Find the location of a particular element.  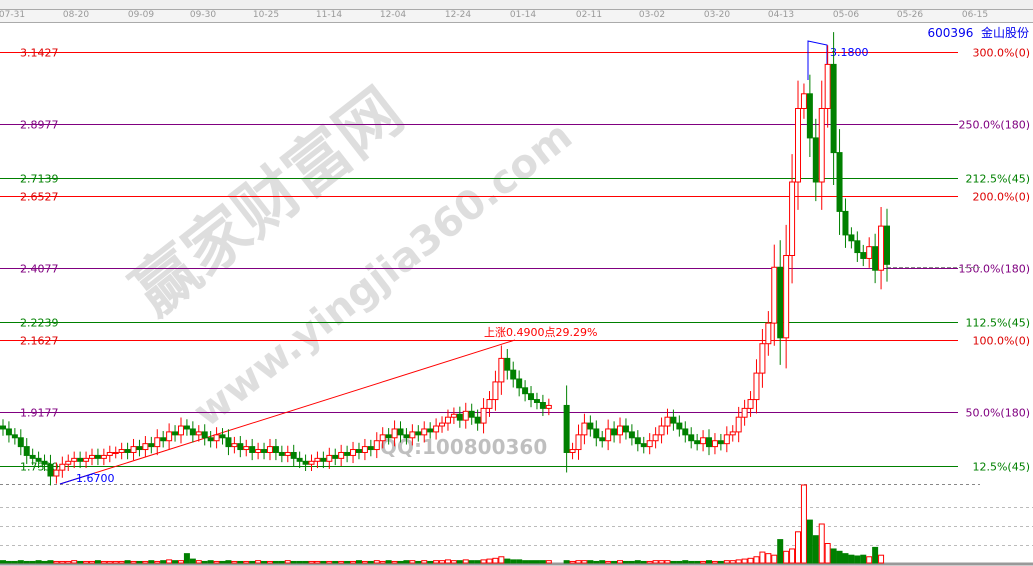

fib-level-label: 212.5%(45) is located at coordinates (997, 179).